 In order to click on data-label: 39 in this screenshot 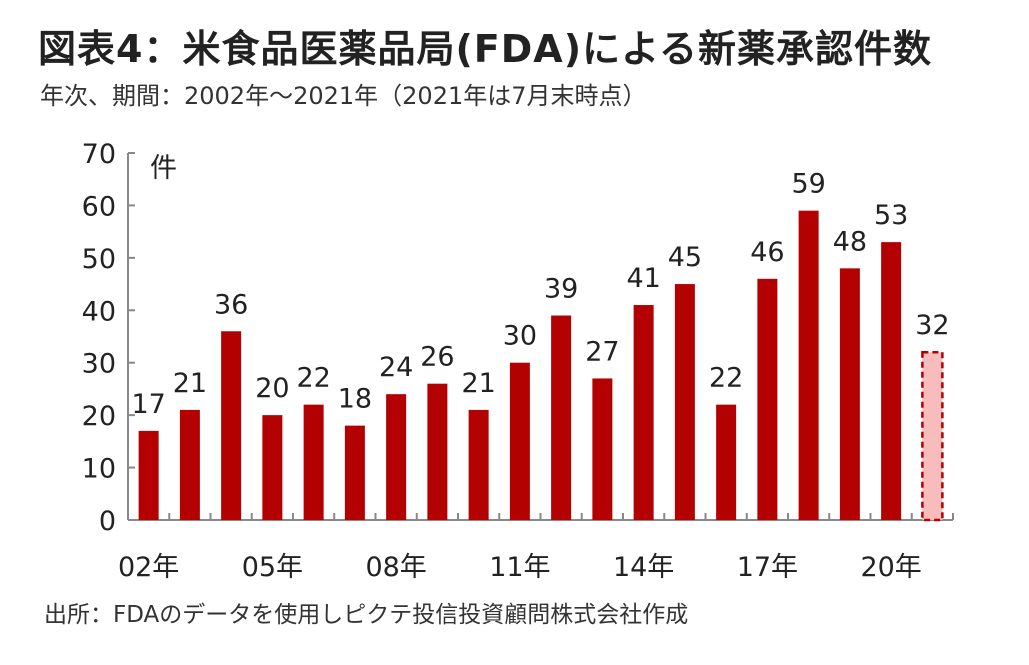, I will do `click(561, 289)`.